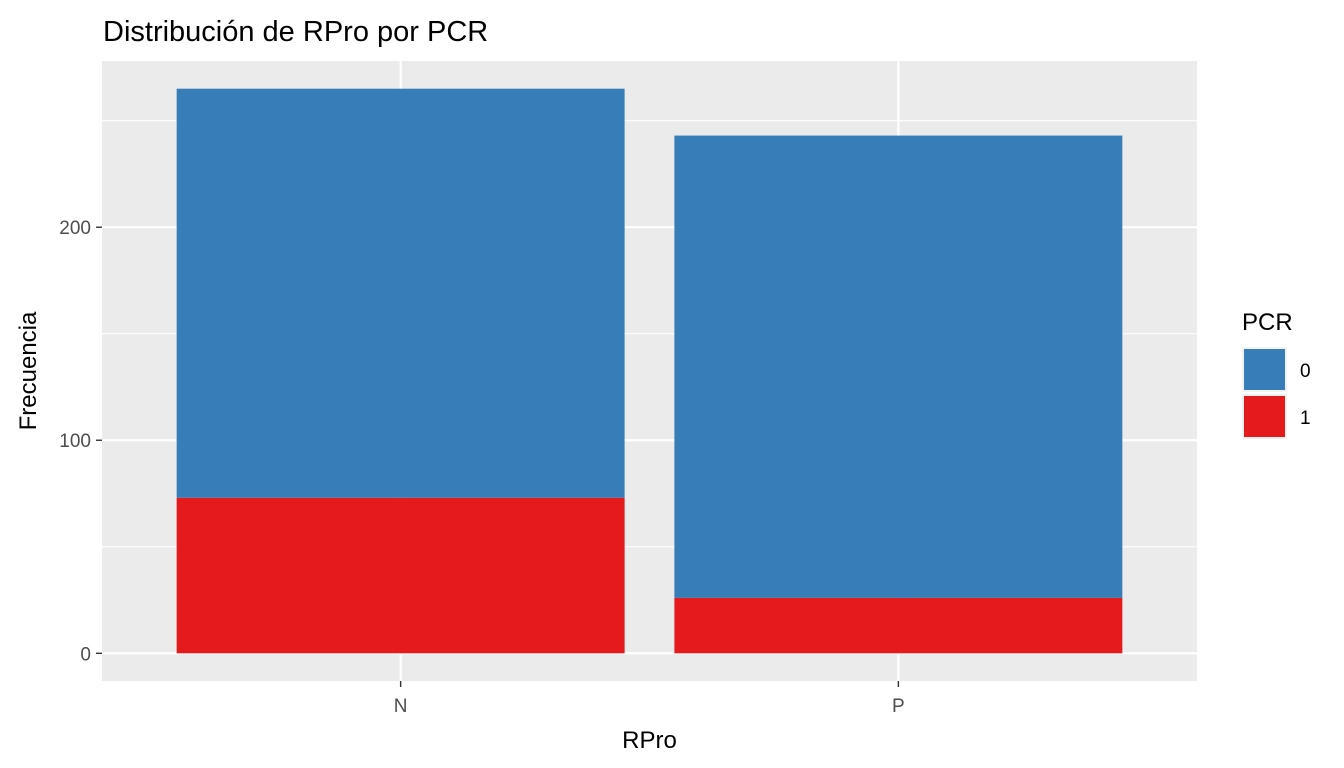  I want to click on chart-title: Distribución de RPro por PCR, so click(295, 32).